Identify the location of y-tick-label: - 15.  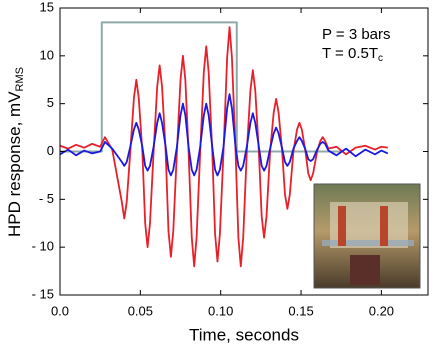
(43, 293).